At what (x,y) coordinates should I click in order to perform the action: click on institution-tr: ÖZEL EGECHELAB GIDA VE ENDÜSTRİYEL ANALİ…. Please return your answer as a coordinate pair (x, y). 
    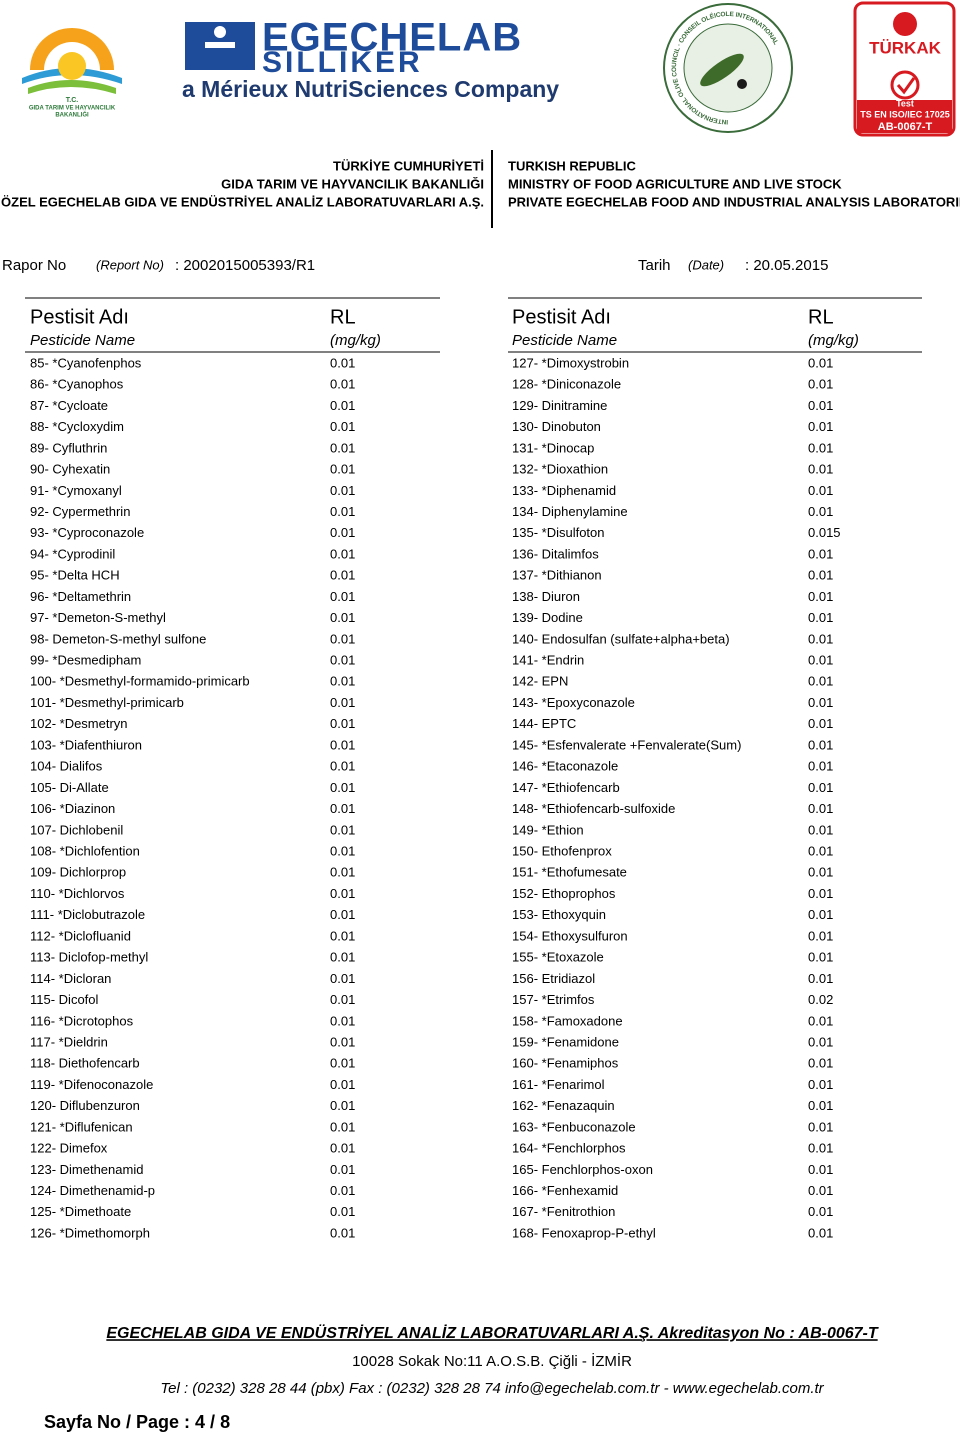
    Looking at the image, I should click on (242, 201).